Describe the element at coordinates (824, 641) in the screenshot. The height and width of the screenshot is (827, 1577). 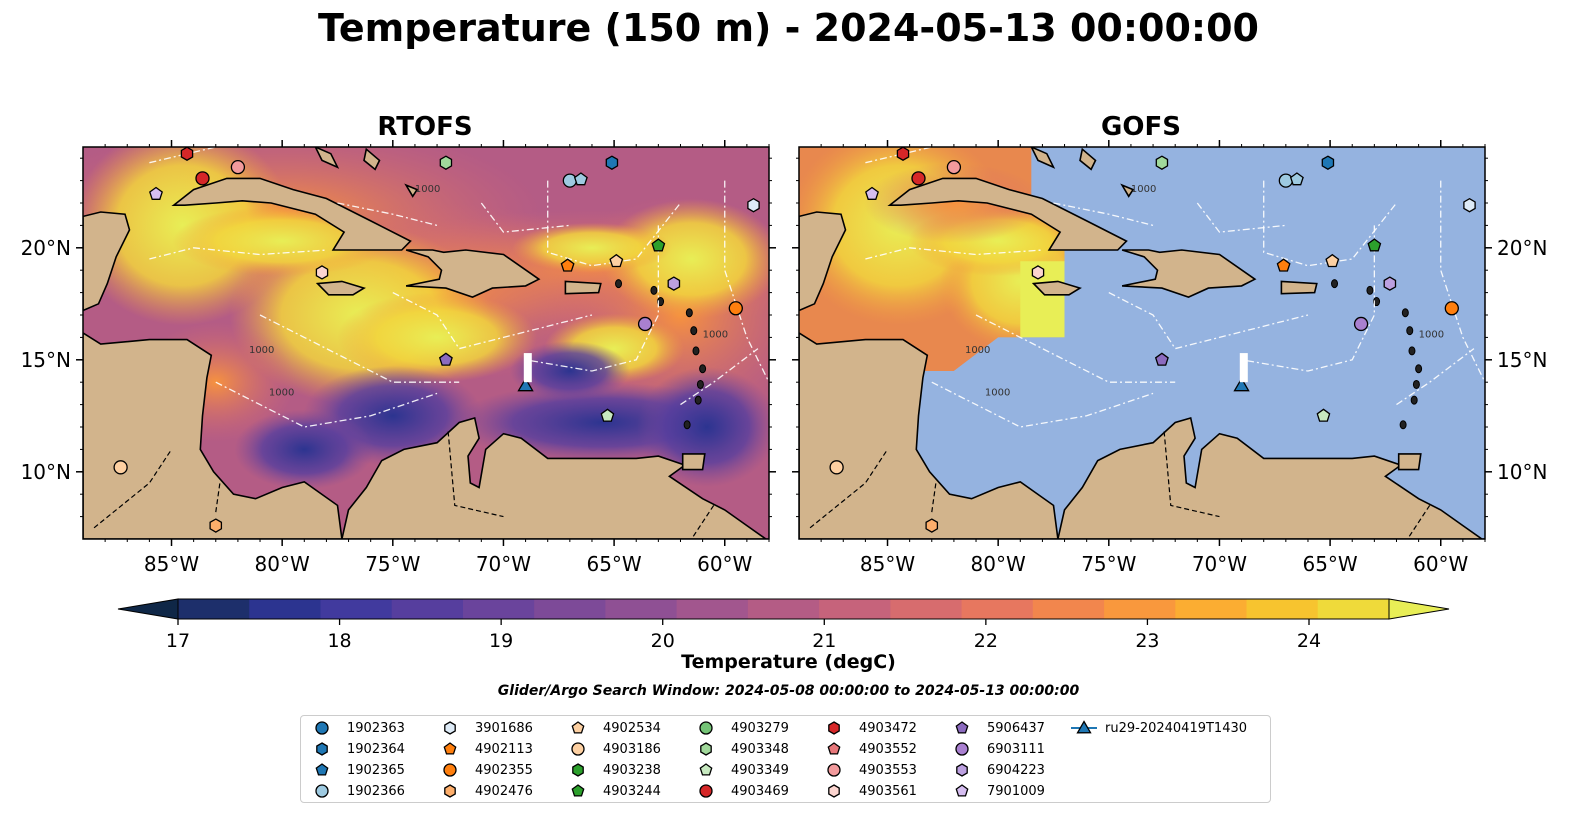
I see `colorbar-tick-label: 21` at that location.